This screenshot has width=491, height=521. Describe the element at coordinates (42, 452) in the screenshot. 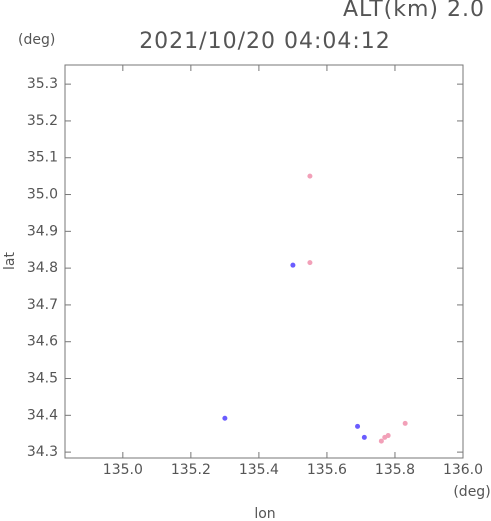

I see `y-tick-label: 34.3` at that location.